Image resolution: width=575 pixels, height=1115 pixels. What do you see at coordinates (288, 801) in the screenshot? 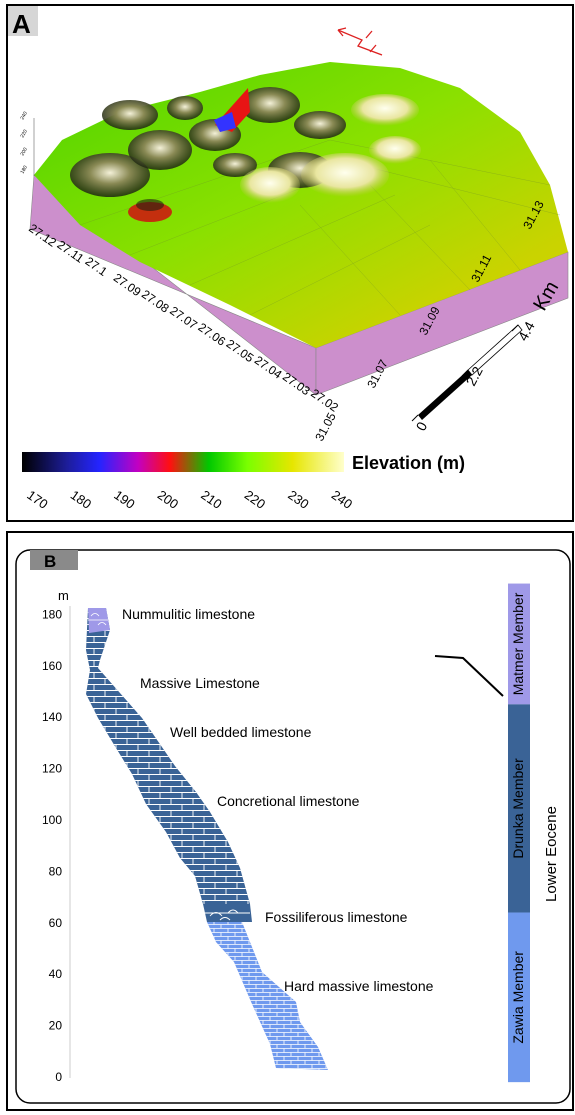
I see `lithology-label: Concretional limestone` at bounding box center [288, 801].